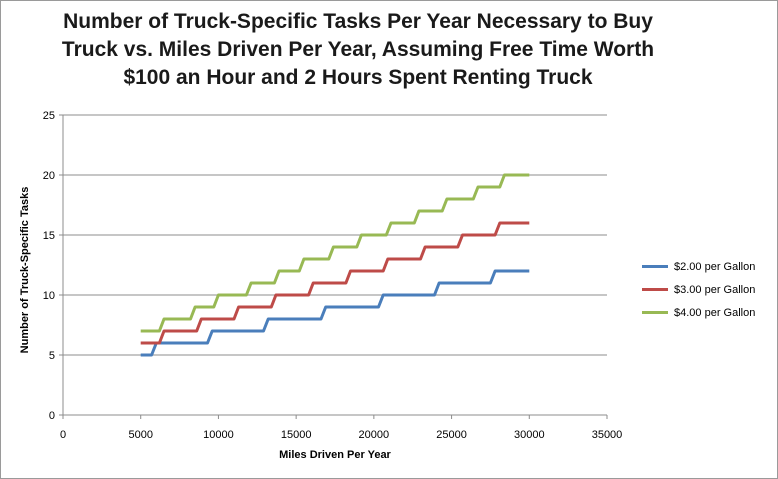 The height and width of the screenshot is (479, 778). I want to click on y-tick-label: 5, so click(52, 356).